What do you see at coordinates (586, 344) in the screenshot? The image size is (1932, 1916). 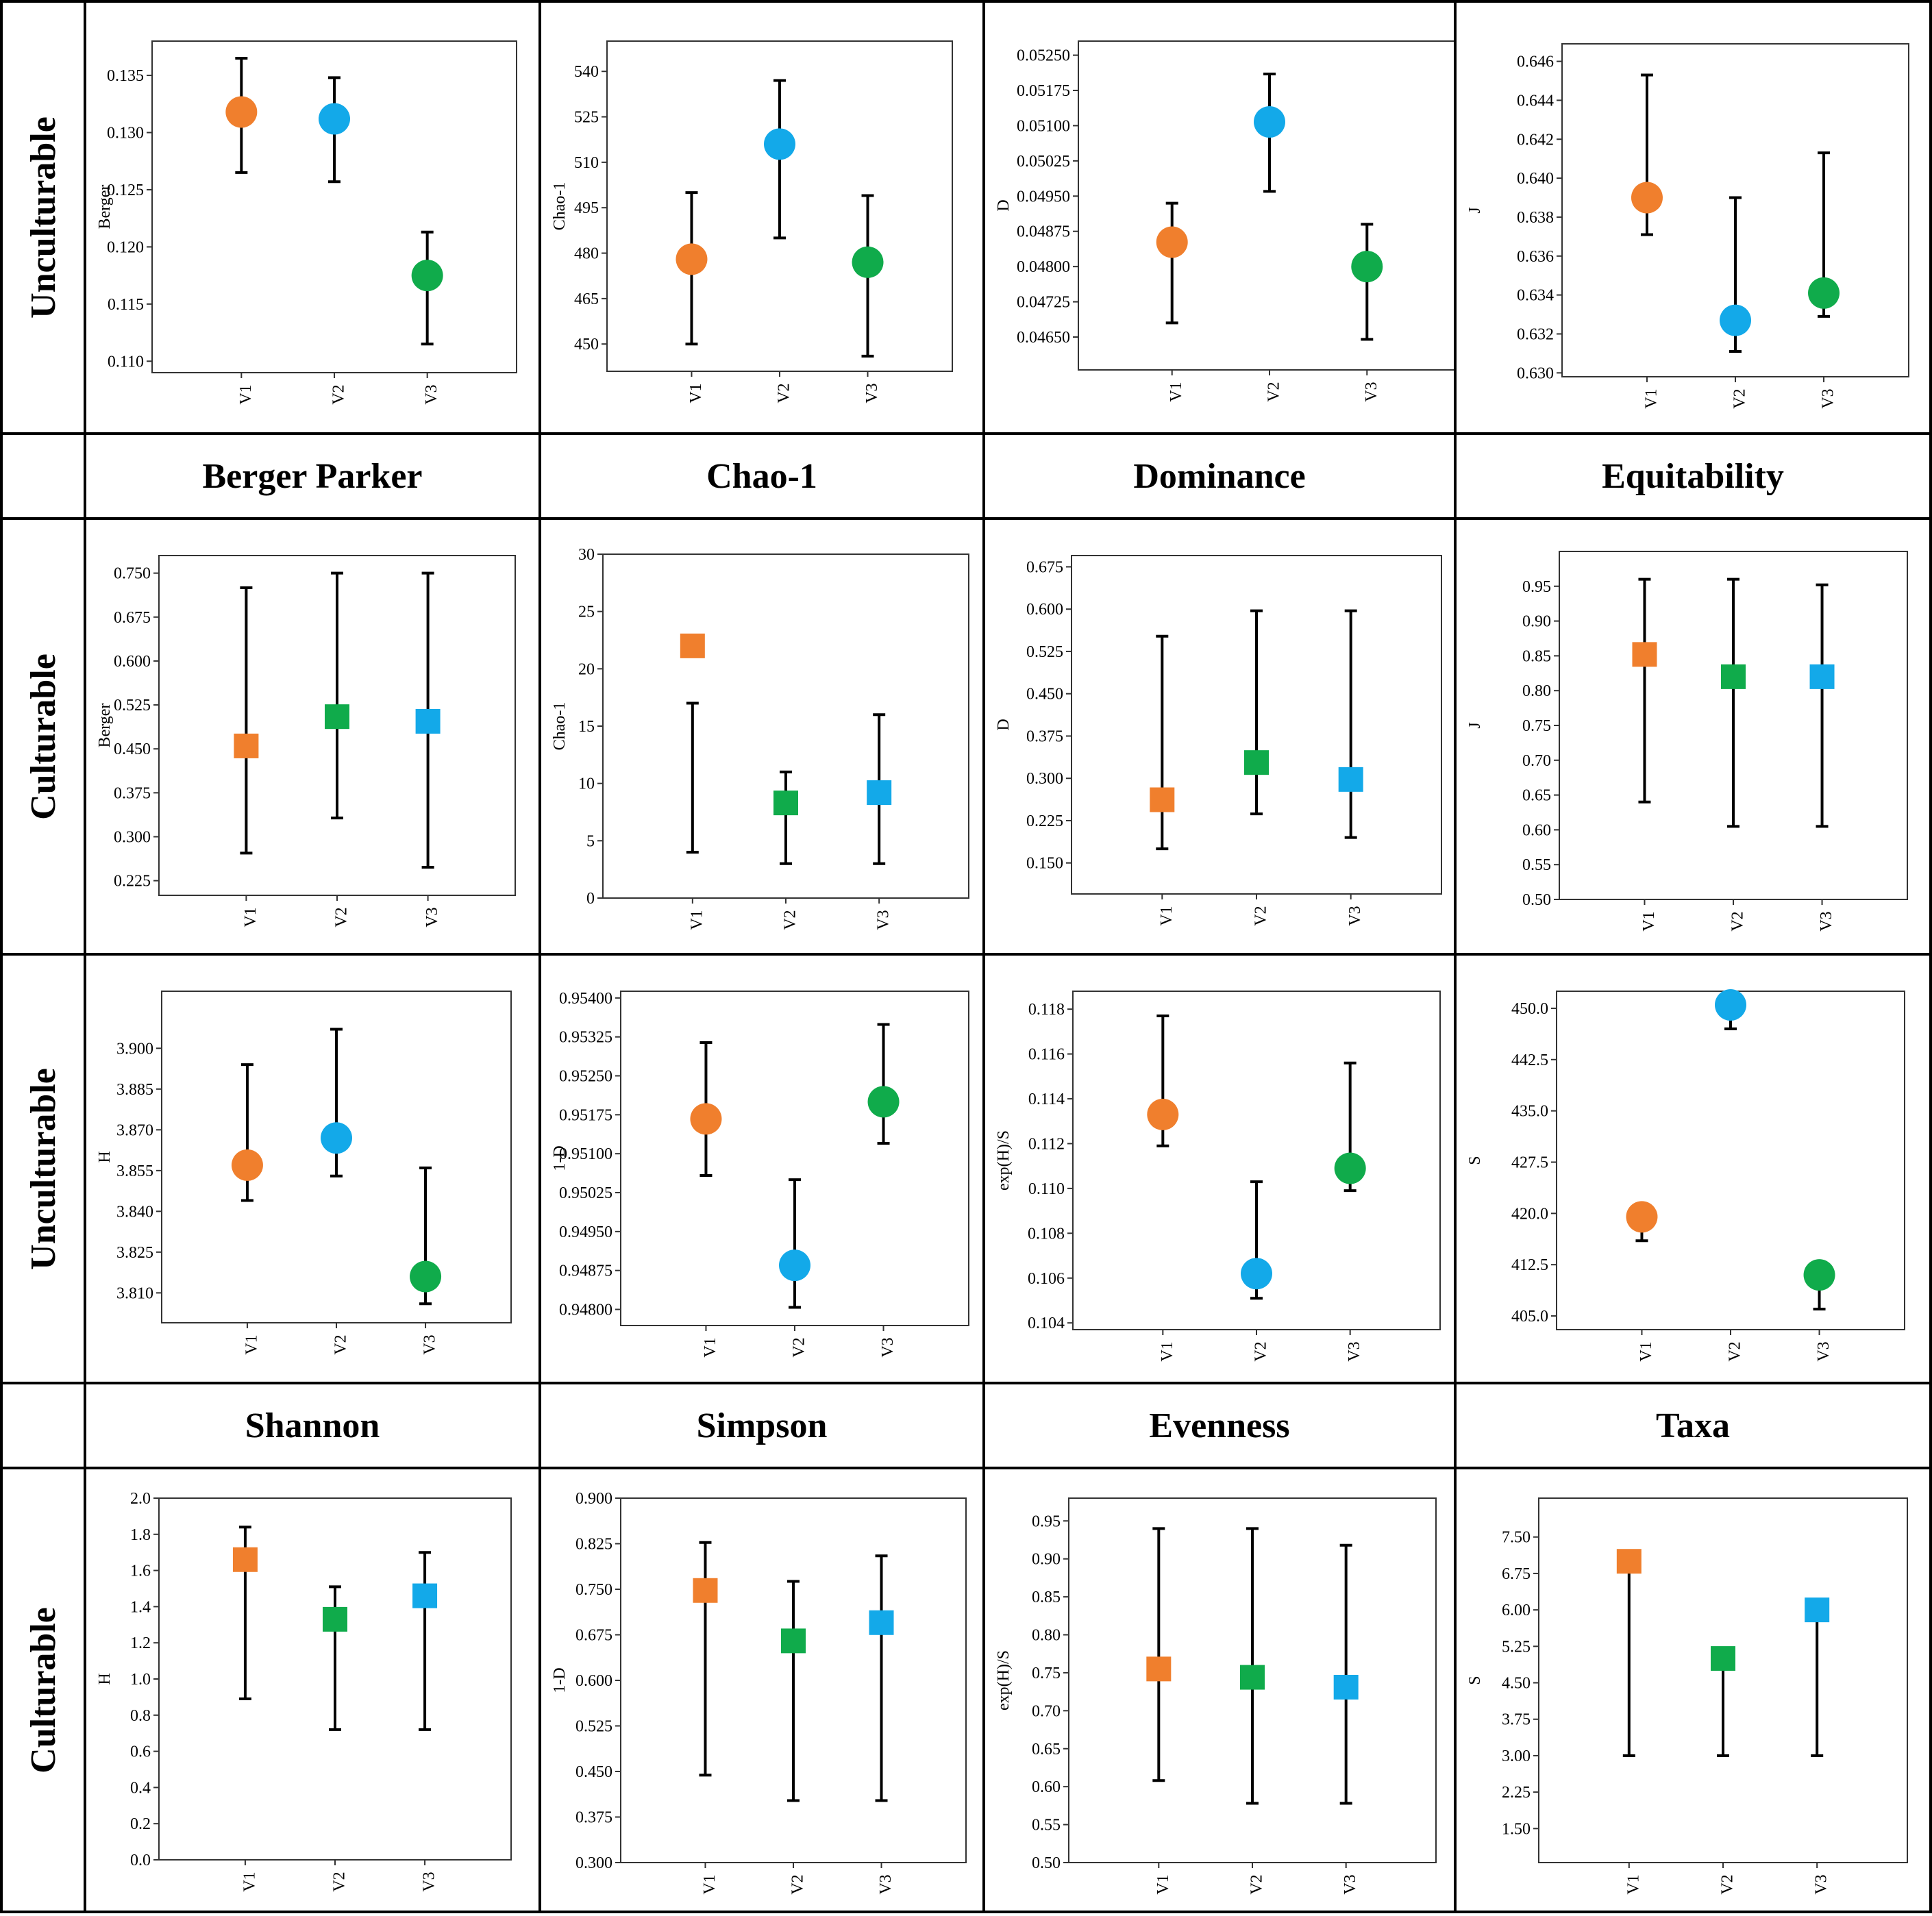 I see `y-tick-label: 450` at bounding box center [586, 344].